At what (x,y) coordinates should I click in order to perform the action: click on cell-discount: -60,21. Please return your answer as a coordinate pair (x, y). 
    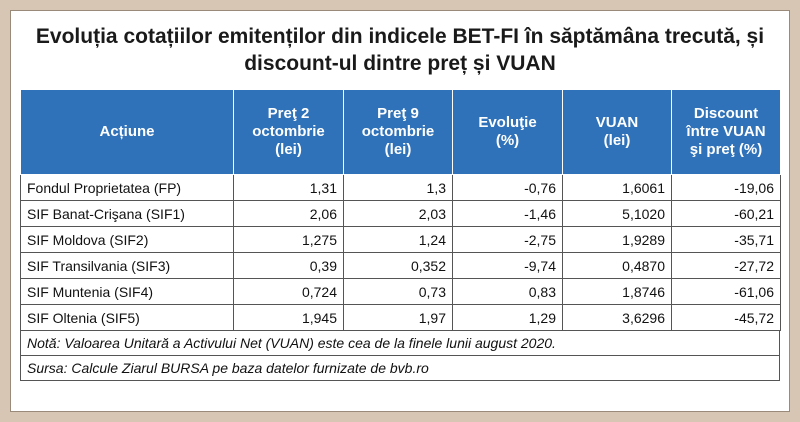
    Looking at the image, I should click on (726, 213).